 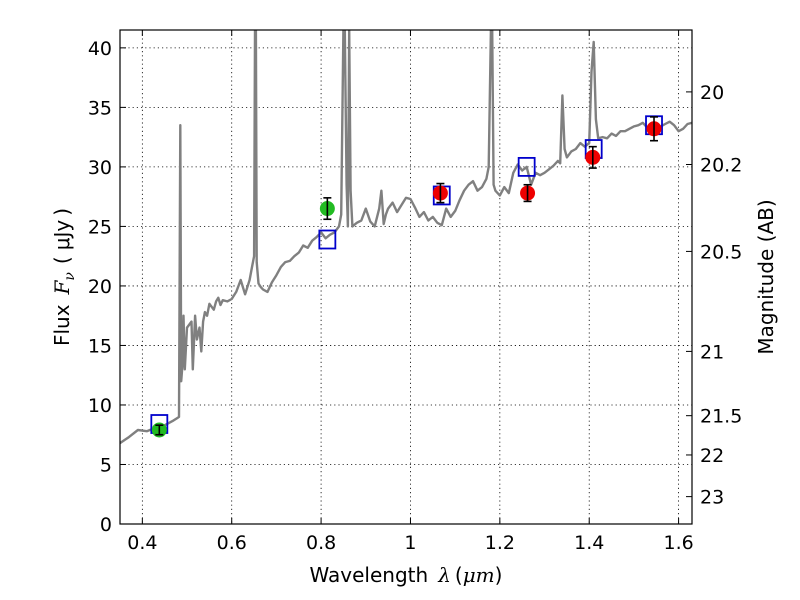 What do you see at coordinates (100, 346) in the screenshot?
I see `y-tick-label: 15` at bounding box center [100, 346].